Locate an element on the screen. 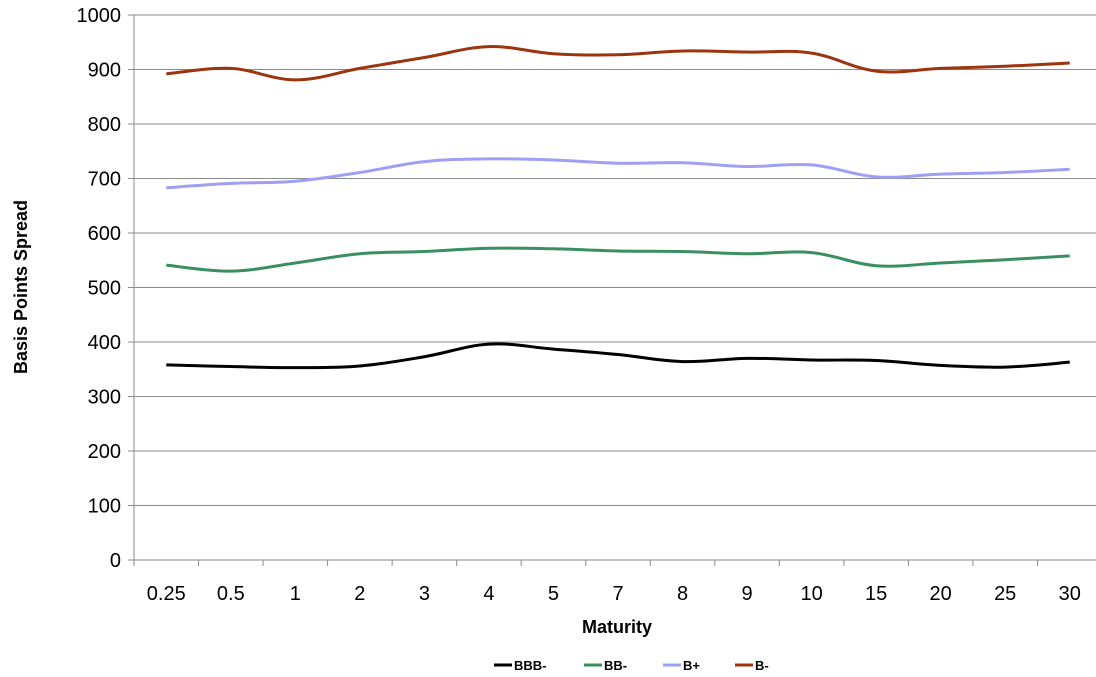 Image resolution: width=1096 pixels, height=677 pixels. x-tick-label: 2 is located at coordinates (359, 594).